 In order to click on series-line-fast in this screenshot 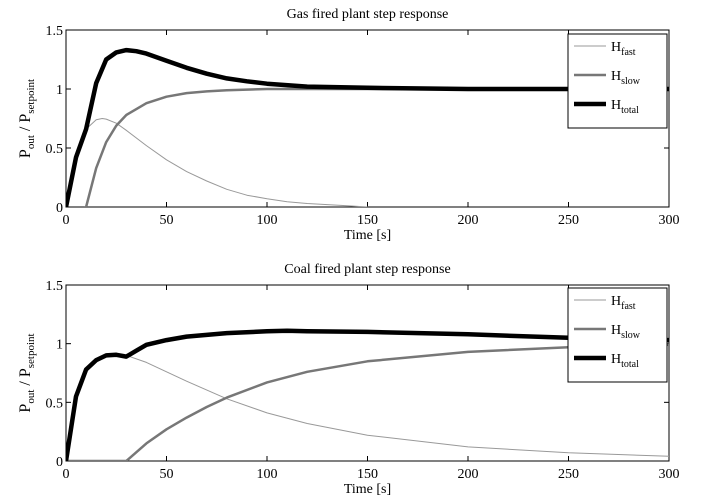, I will do `click(217, 162)`.